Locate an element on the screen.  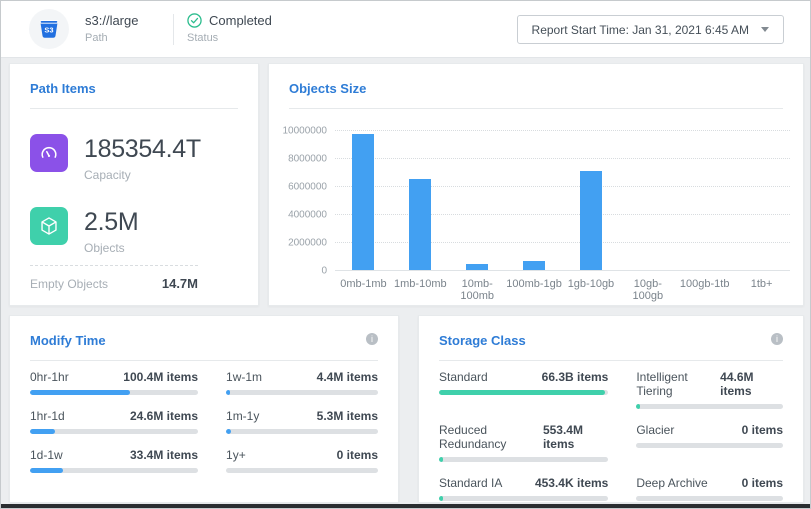
cube-icon is located at coordinates (49, 226).